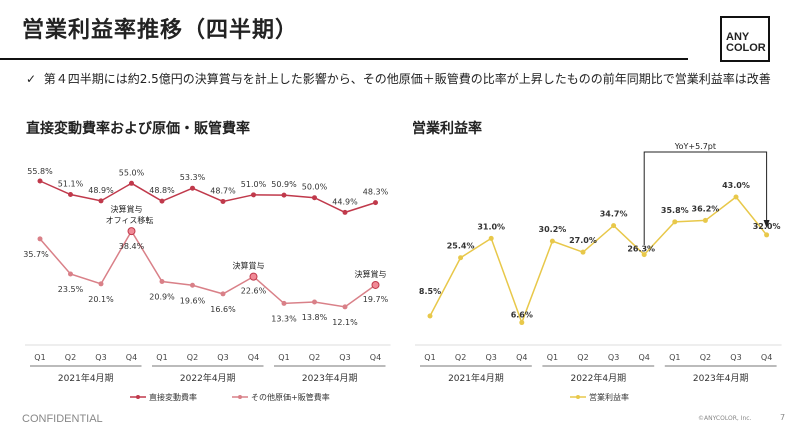 The image size is (800, 436). I want to click on left-data-label: 48.7%, so click(223, 190).